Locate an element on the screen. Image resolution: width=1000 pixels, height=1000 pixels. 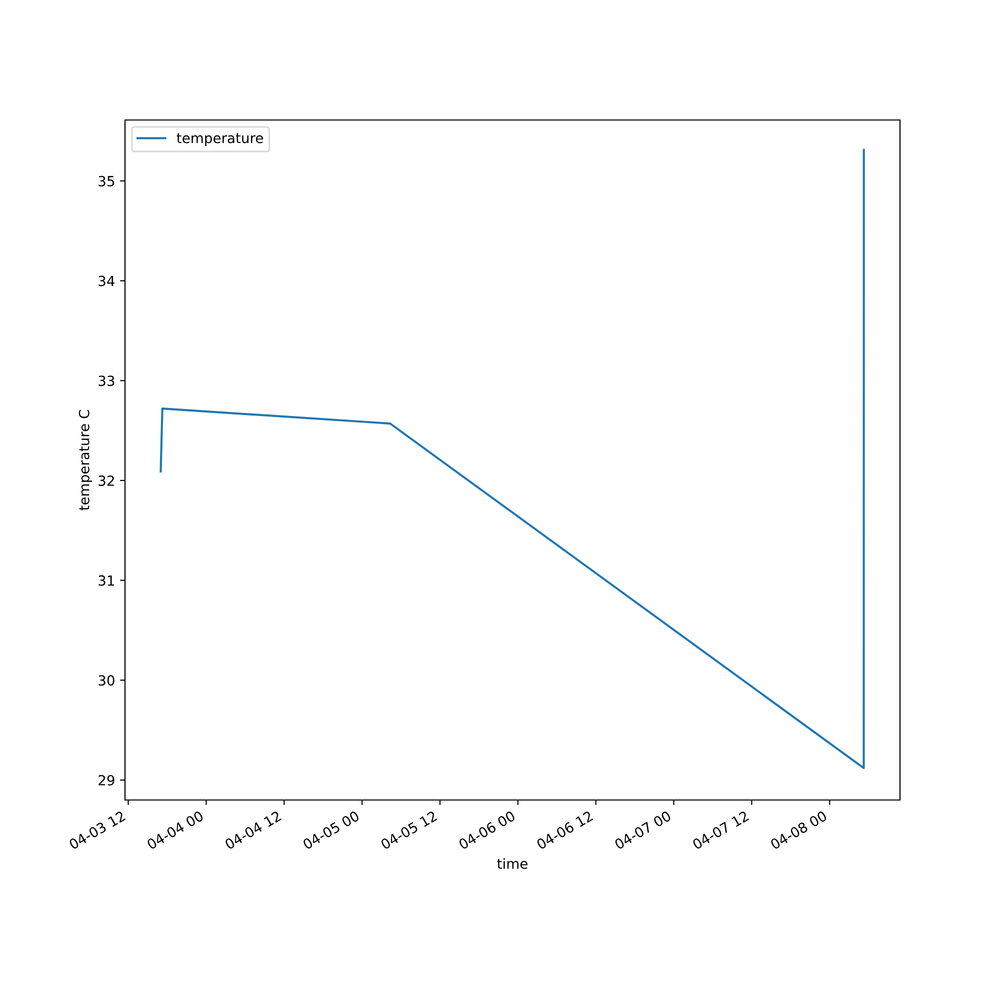
y-tick-label: 34 is located at coordinates (106, 281).